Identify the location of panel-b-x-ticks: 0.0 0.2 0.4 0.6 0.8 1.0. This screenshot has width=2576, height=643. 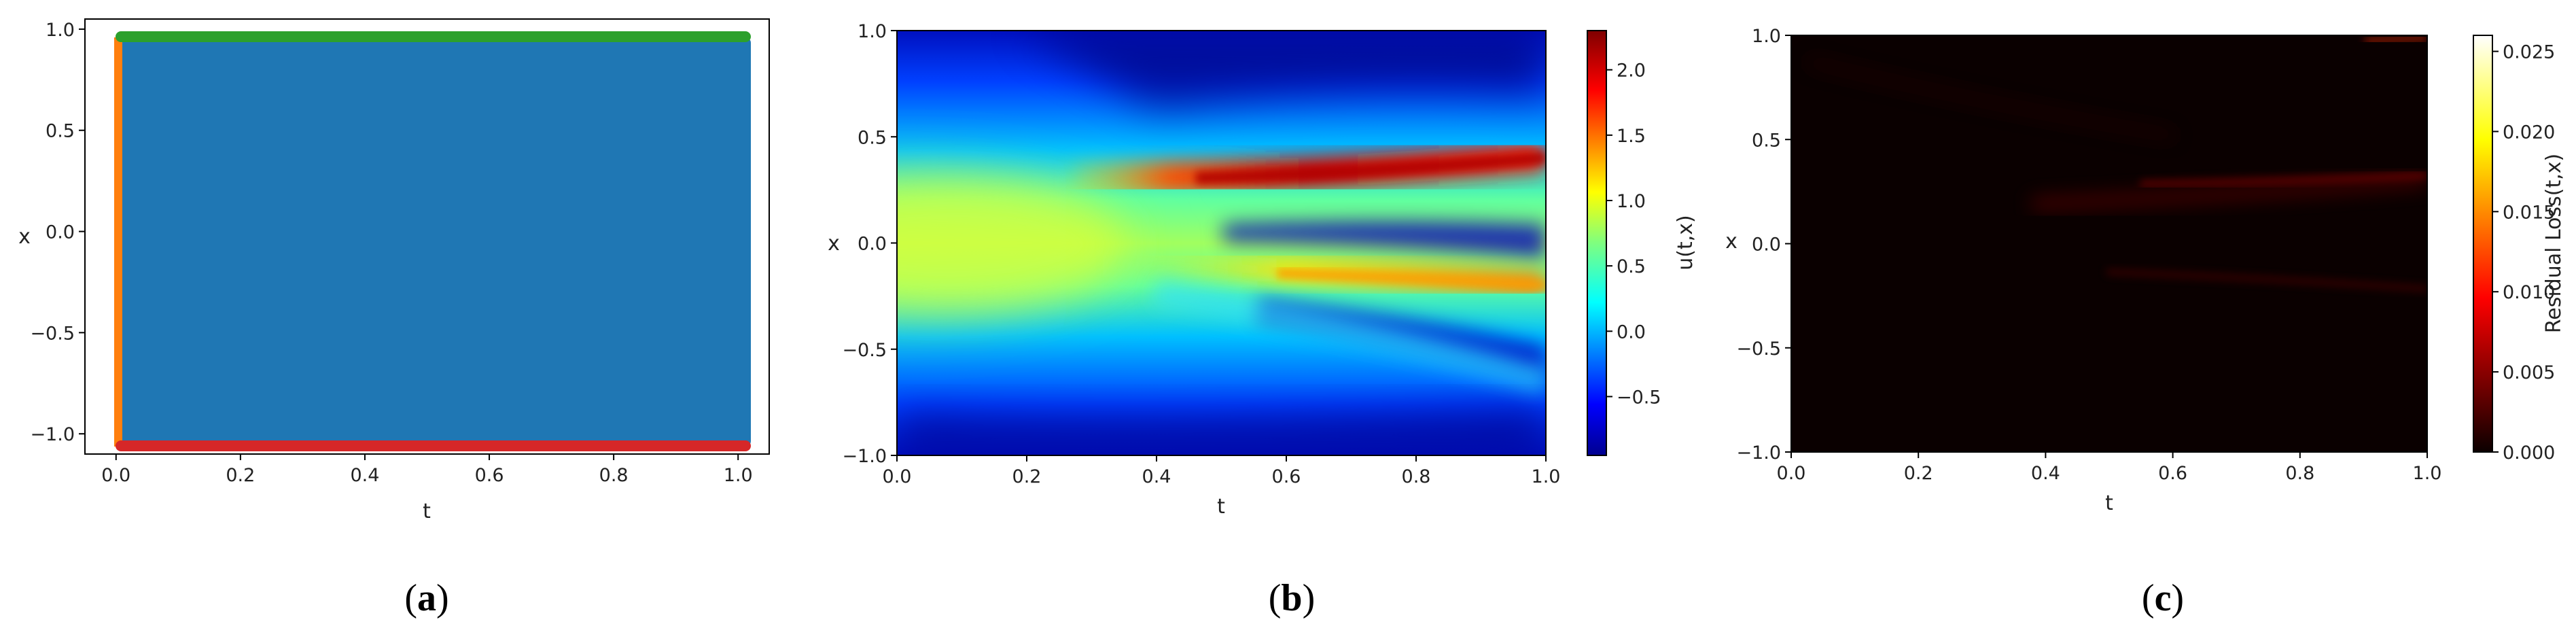
(1222, 471).